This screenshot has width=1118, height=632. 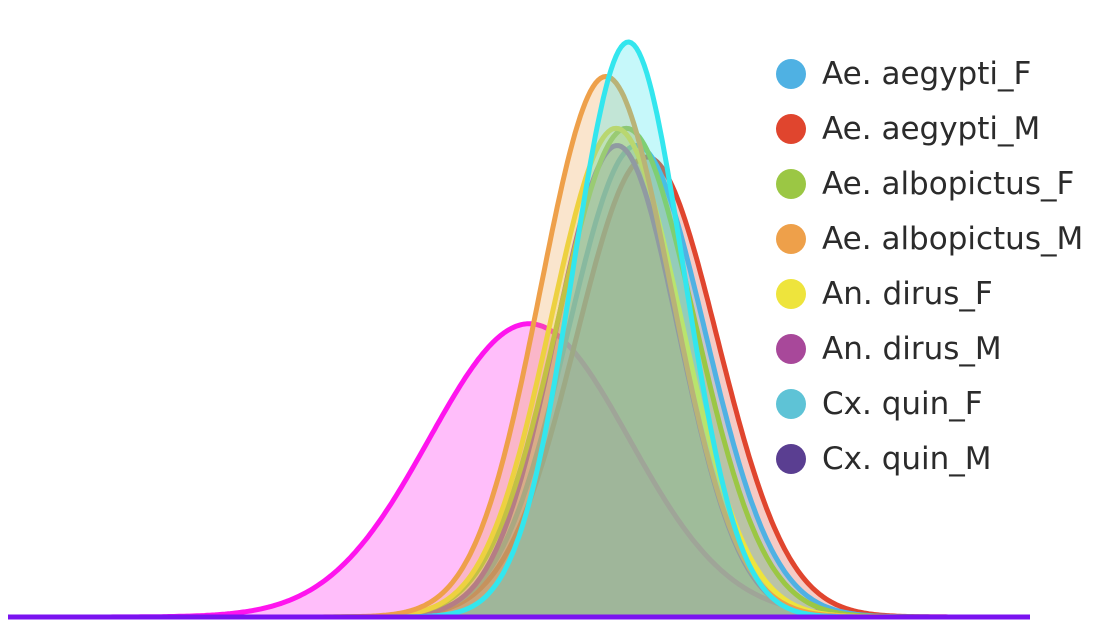 I want to click on legend-item: Ae. aegypti_F, so click(x=941, y=73).